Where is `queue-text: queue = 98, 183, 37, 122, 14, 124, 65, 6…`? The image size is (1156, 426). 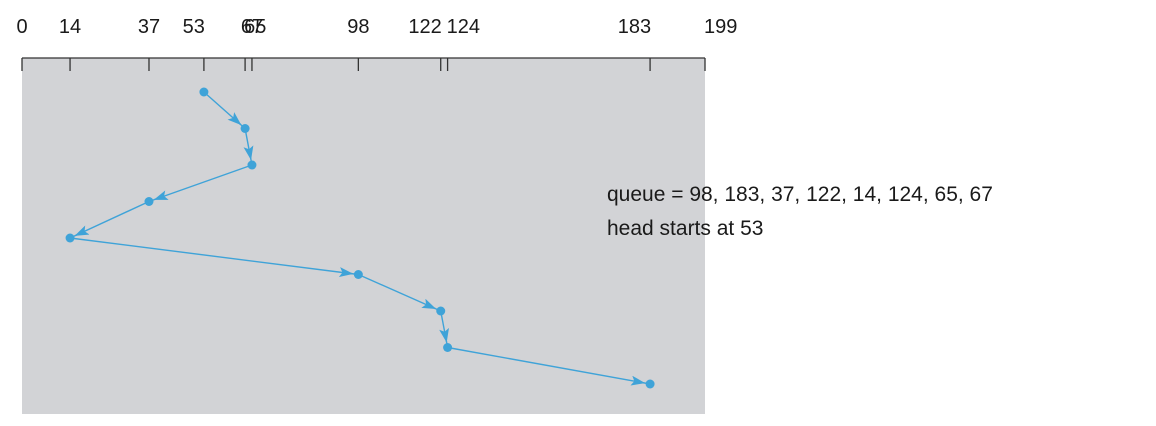 queue-text: queue = 98, 183, 37, 122, 14, 124, 65, 6… is located at coordinates (800, 194).